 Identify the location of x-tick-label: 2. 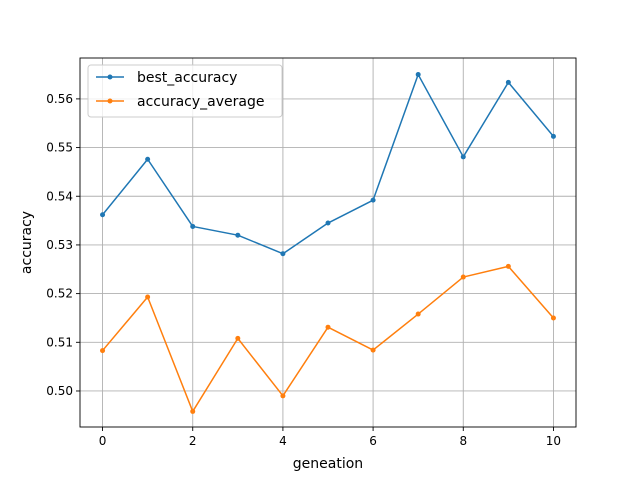
(193, 441).